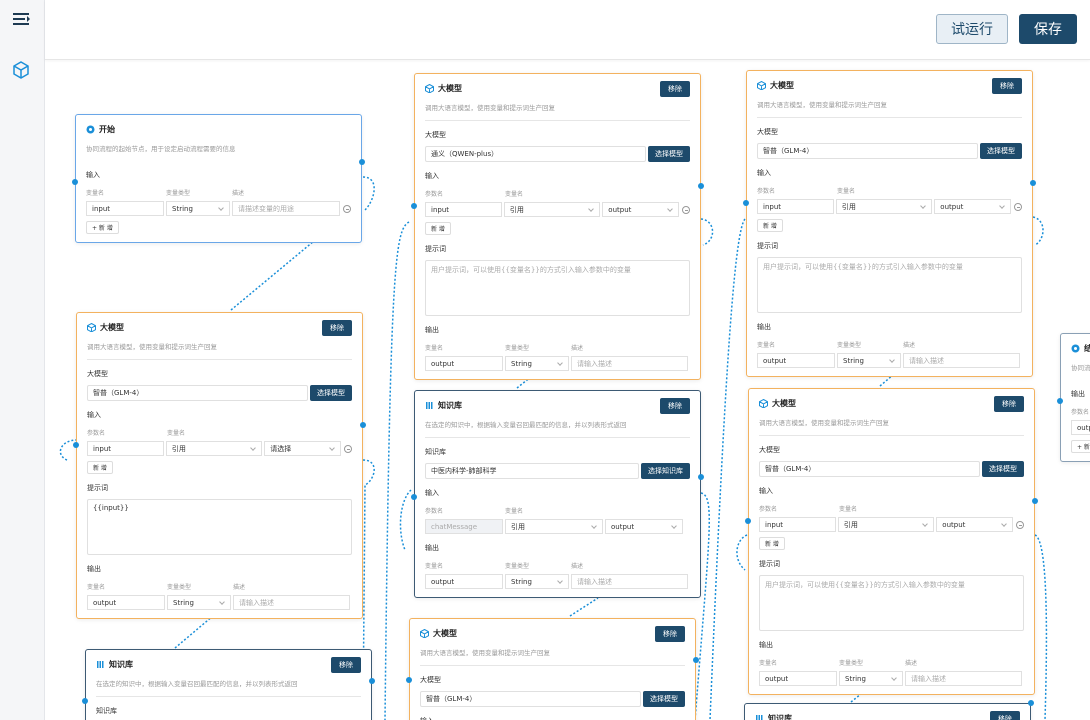 The height and width of the screenshot is (720, 1090). What do you see at coordinates (532, 471) in the screenshot?
I see `select-value: 中医内科学-肺部科学` at bounding box center [532, 471].